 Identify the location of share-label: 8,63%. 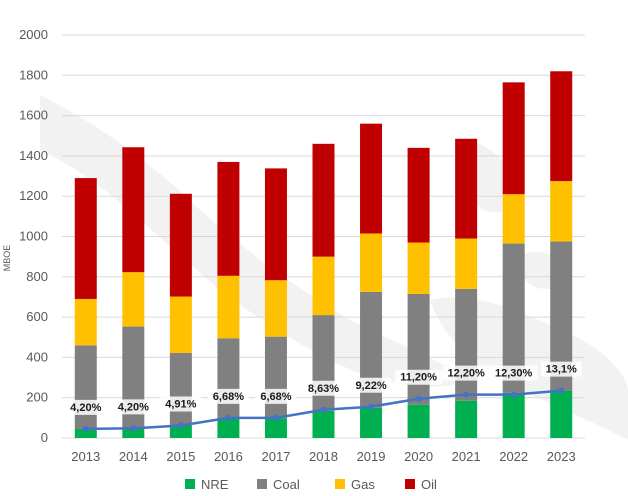
(323, 389).